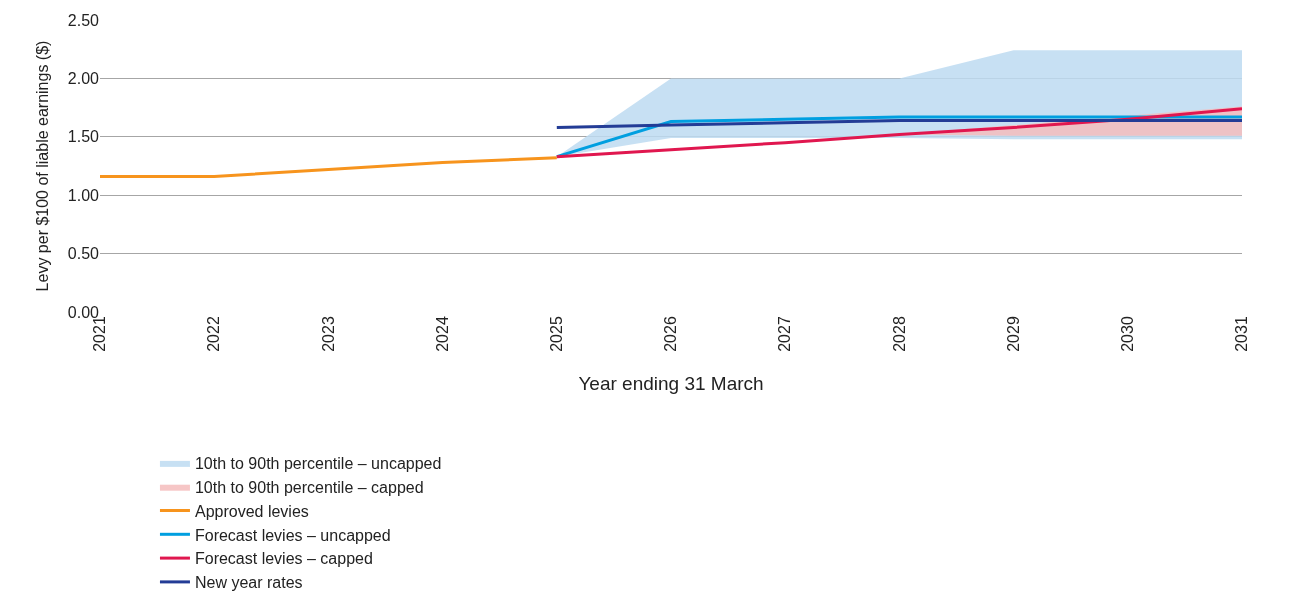 The width and height of the screenshot is (1292, 599). I want to click on x-tick-label: 2028, so click(899, 334).